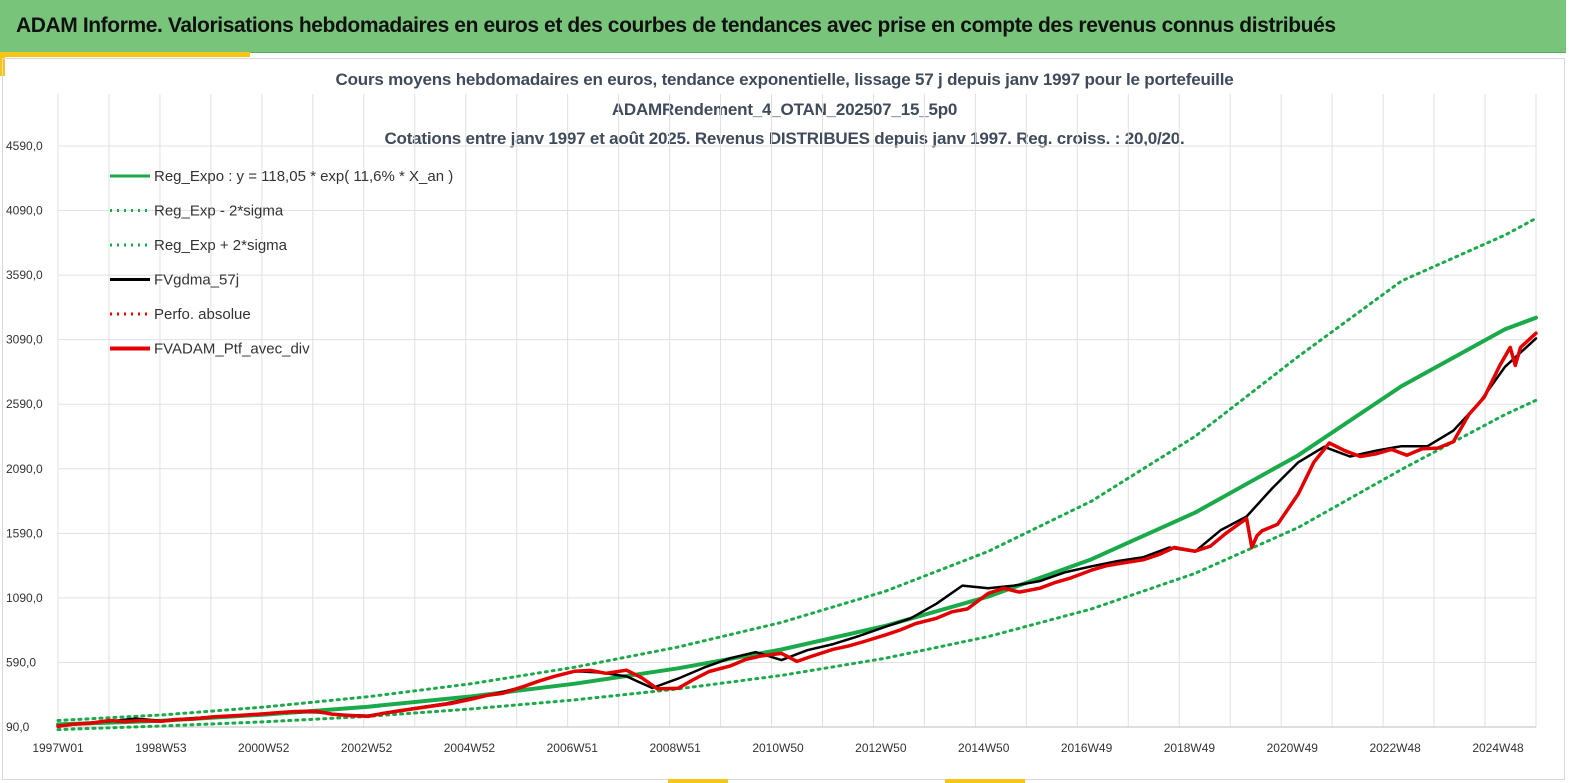 The width and height of the screenshot is (1569, 783). I want to click on y-tick-label: 2590,0, so click(24, 404).